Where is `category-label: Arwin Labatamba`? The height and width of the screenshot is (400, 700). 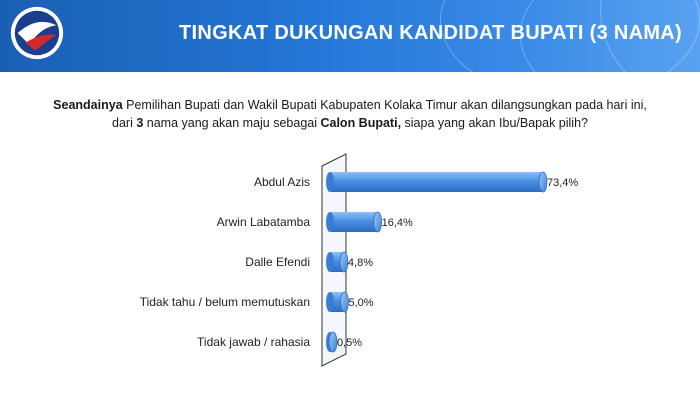
category-label: Arwin Labatamba is located at coordinates (264, 222).